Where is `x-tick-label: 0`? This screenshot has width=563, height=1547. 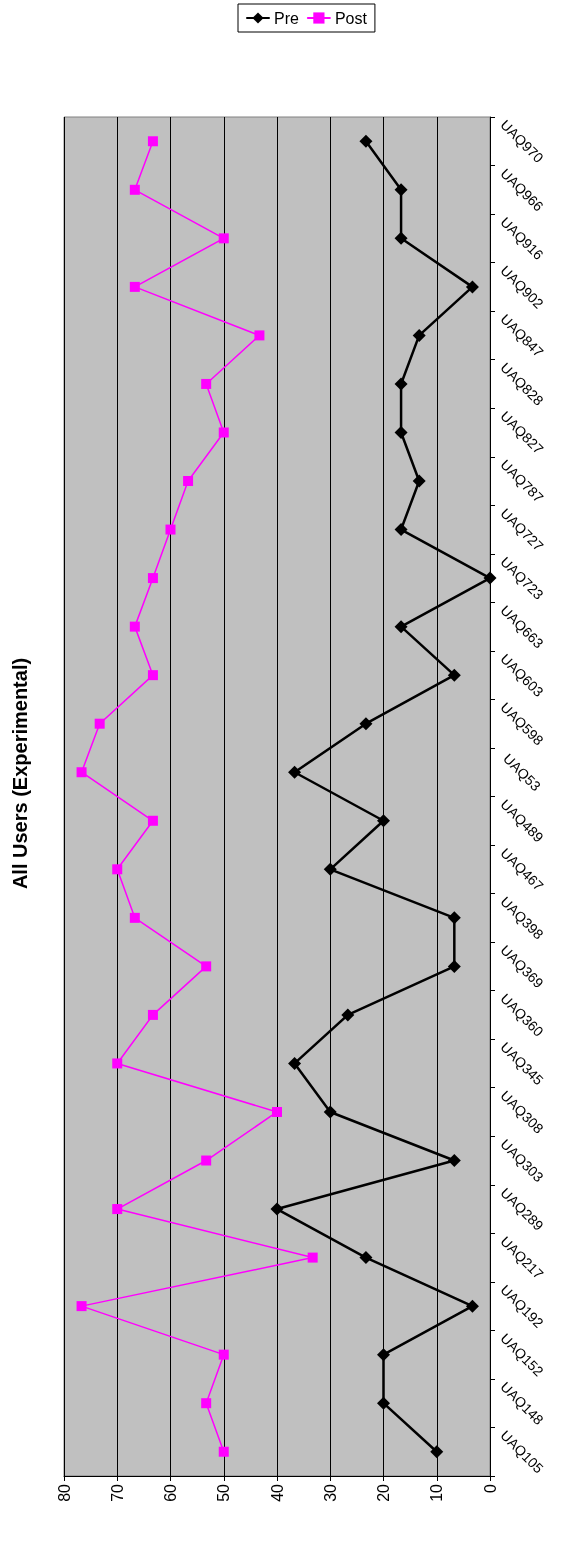
x-tick-label: 0 is located at coordinates (490, 1488).